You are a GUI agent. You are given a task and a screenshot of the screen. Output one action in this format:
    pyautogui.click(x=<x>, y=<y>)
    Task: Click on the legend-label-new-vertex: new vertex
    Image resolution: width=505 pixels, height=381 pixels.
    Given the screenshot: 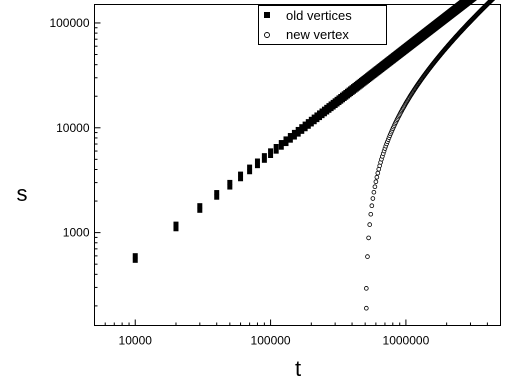 What is the action you would take?
    pyautogui.click(x=317, y=34)
    